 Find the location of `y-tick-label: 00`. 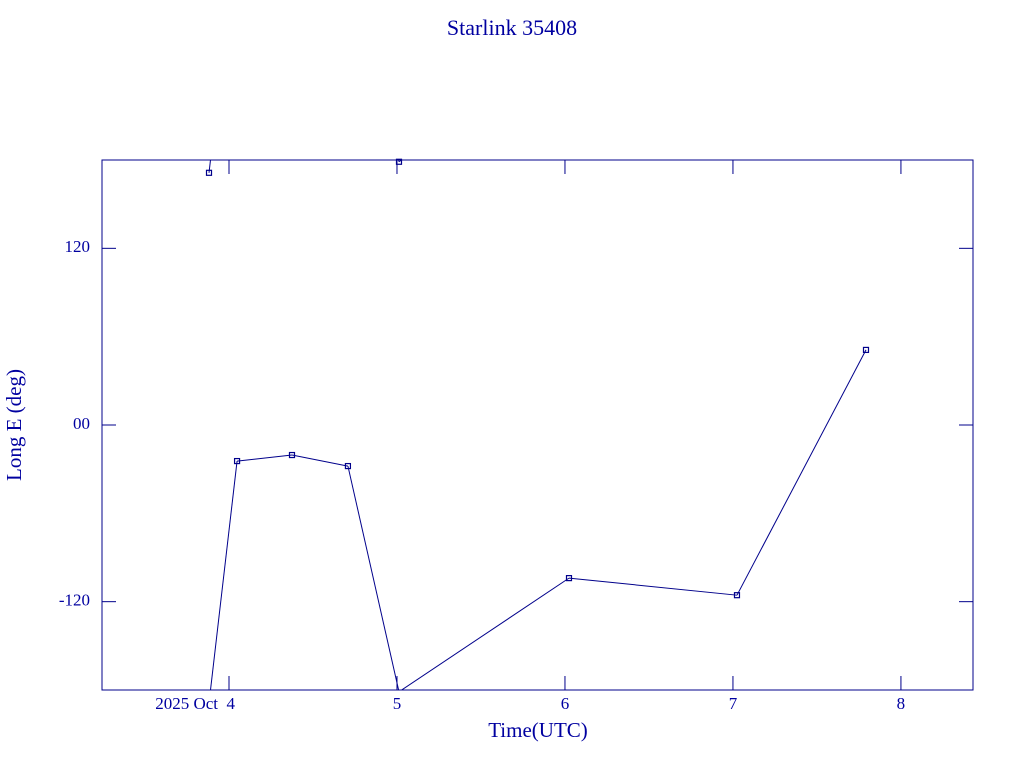

y-tick-label: 00 is located at coordinates (81, 423).